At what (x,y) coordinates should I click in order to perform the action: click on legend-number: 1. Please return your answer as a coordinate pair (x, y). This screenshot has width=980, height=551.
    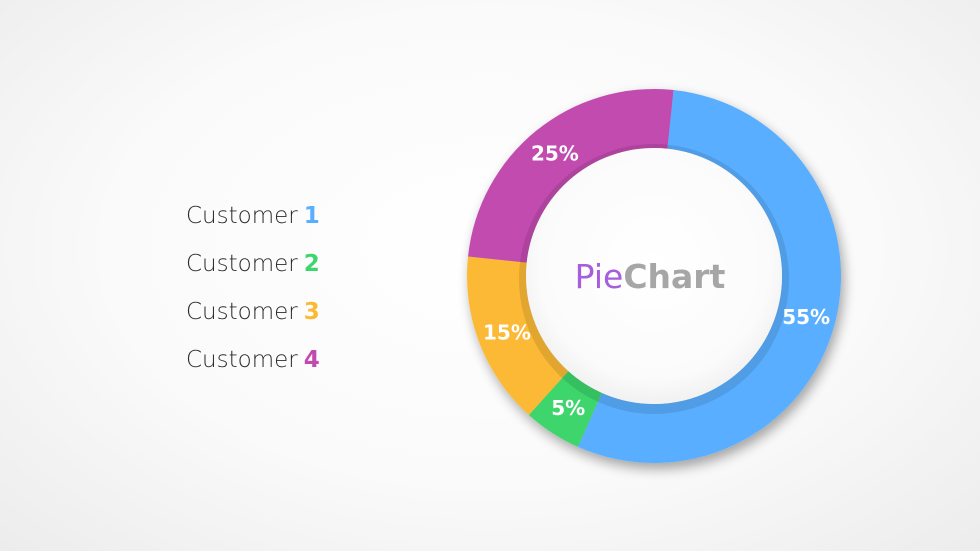
    Looking at the image, I should click on (311, 216).